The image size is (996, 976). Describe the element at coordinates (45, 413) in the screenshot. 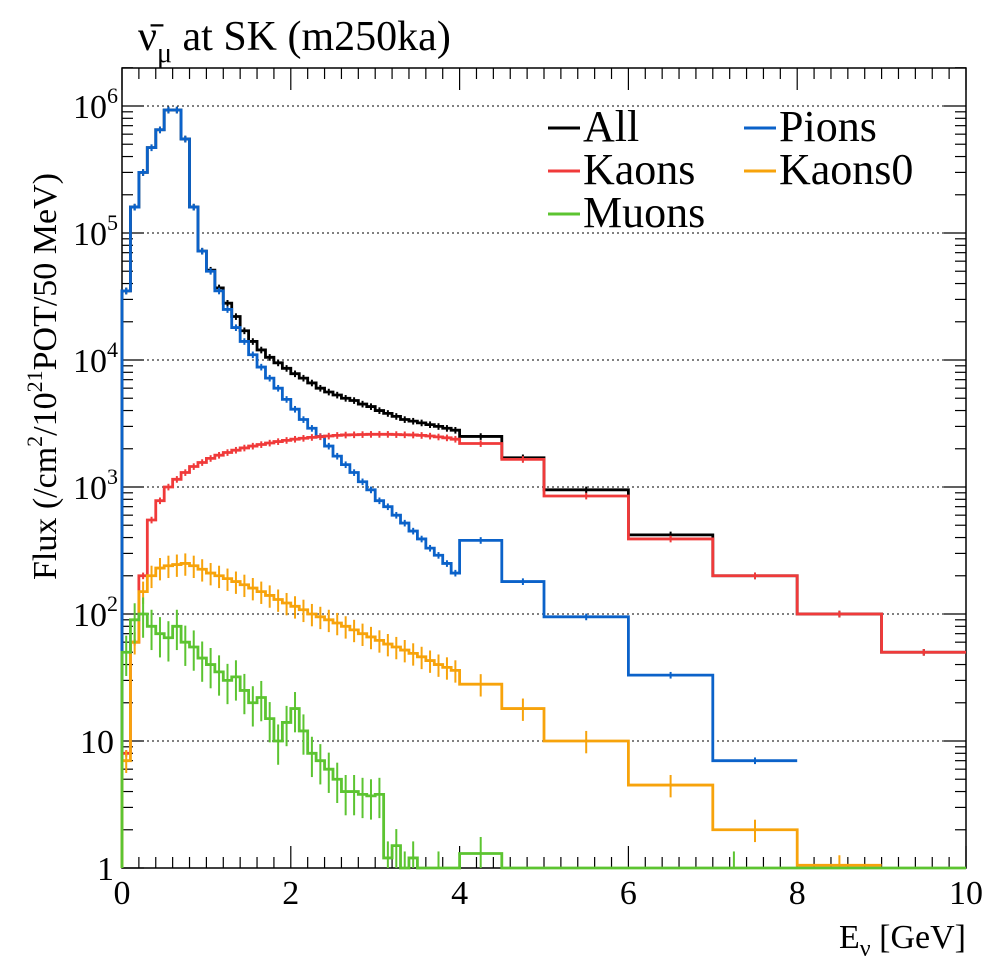

I see `ylabel-mid: /10` at that location.